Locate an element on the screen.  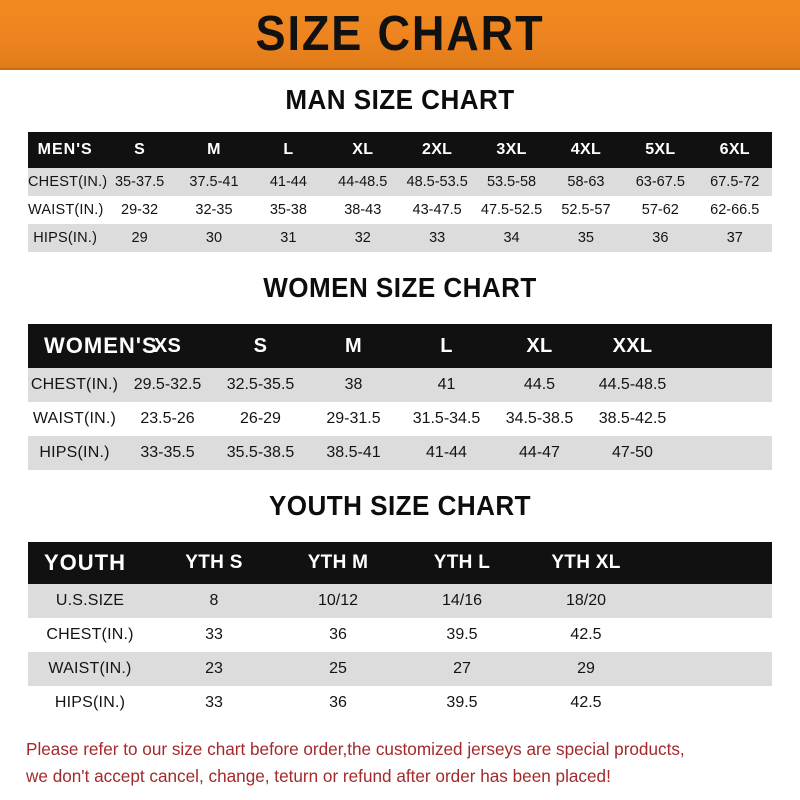
page-title: SIZE CHART is located at coordinates (400, 33).